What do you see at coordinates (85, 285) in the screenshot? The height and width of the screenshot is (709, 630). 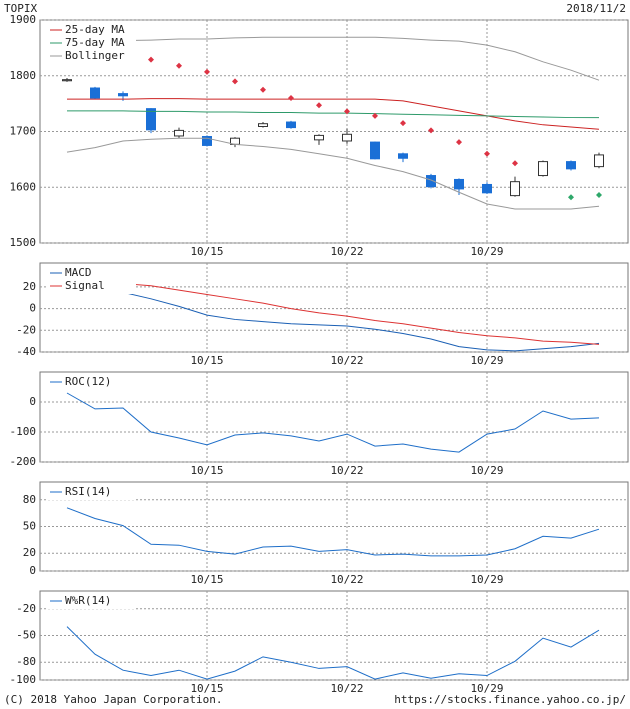 I see `legend-label: Signal` at bounding box center [85, 285].